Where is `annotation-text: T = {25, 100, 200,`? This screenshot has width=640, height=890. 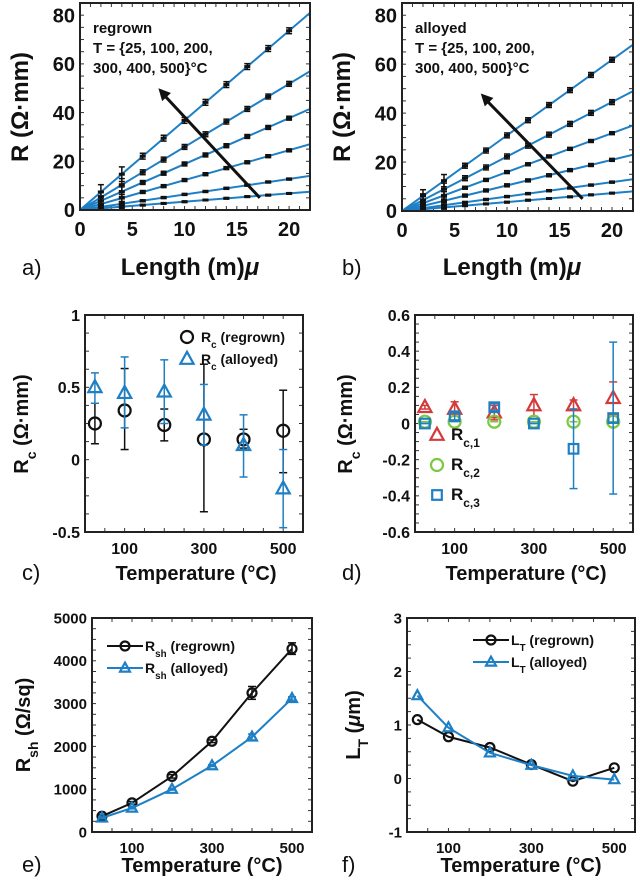 annotation-text: T = {25, 100, 200, is located at coordinates (475, 48).